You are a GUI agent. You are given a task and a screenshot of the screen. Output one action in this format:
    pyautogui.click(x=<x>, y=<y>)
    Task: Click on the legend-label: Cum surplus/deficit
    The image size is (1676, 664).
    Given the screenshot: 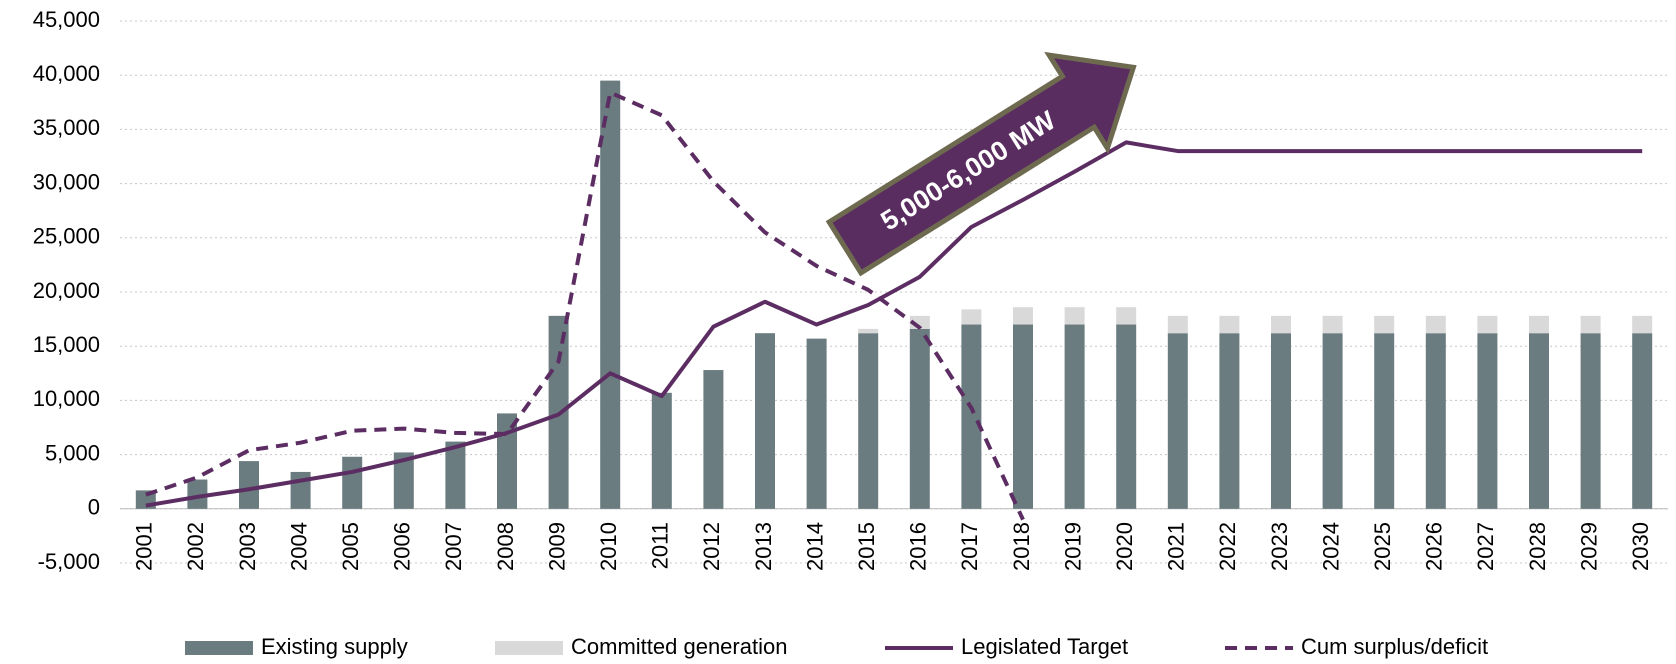 What is the action you would take?
    pyautogui.click(x=1394, y=646)
    